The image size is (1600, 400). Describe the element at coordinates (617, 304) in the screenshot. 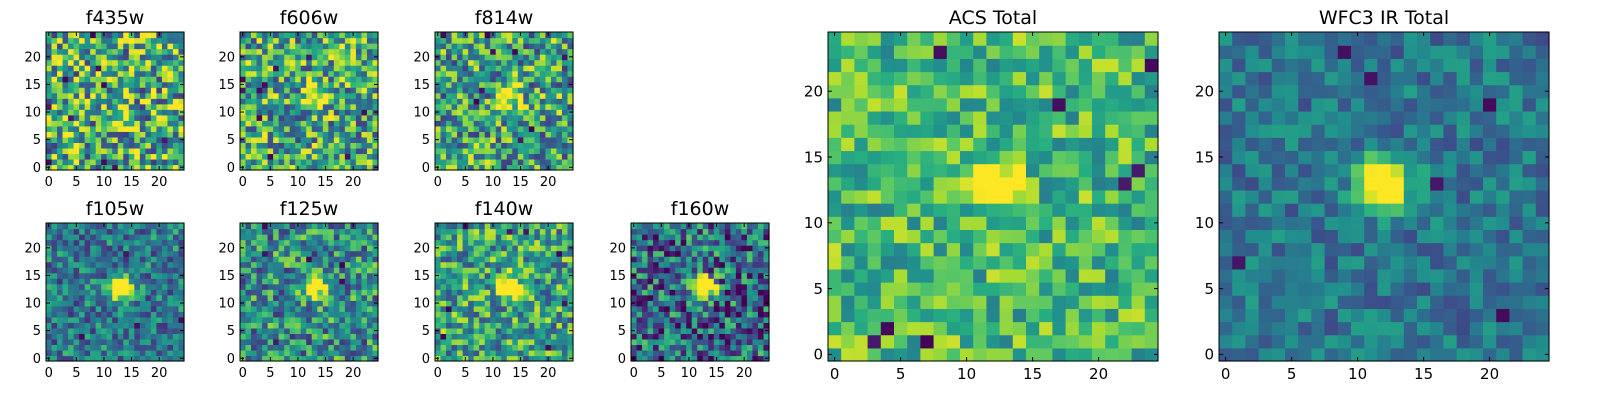

I see `y-tick-label: 10` at that location.